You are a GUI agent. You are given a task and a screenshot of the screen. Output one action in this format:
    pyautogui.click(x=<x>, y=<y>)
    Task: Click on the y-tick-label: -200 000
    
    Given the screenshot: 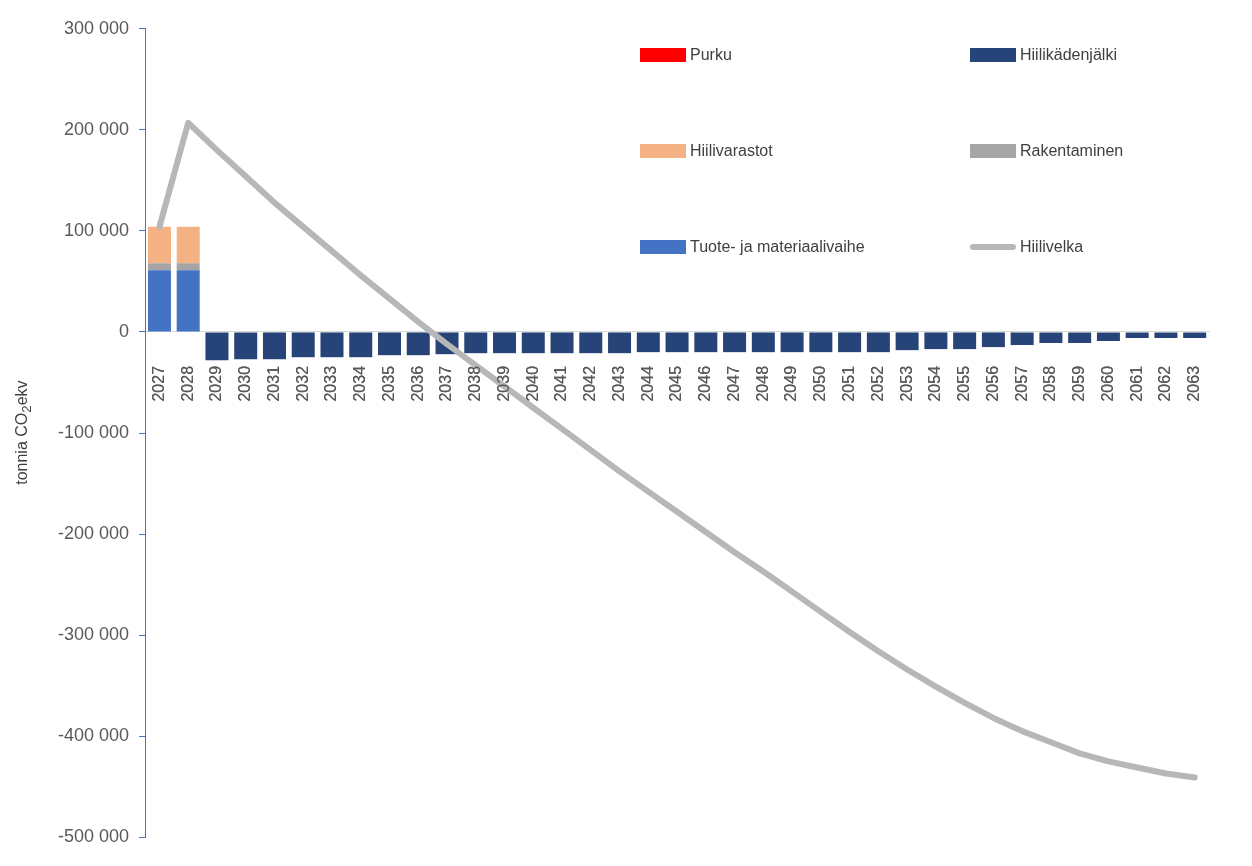 What is the action you would take?
    pyautogui.click(x=94, y=533)
    